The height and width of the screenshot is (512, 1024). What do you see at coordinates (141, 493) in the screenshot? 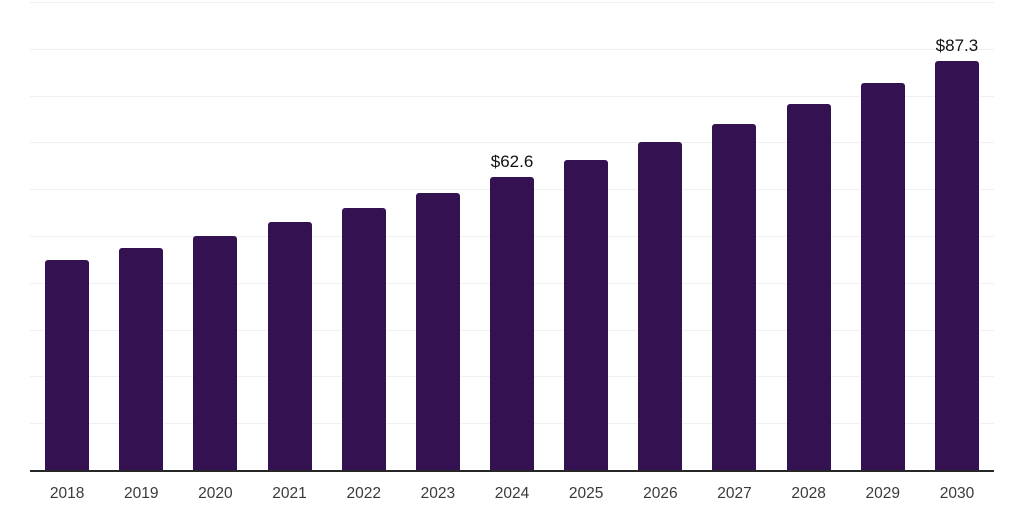
I see `x-tick-2019: 2019` at bounding box center [141, 493].